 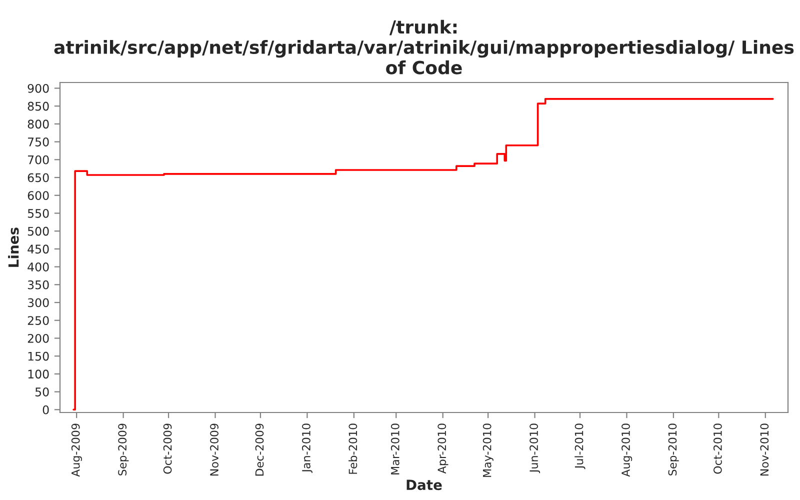 What do you see at coordinates (38, 338) in the screenshot?
I see `y-tick-label: 200` at bounding box center [38, 338].